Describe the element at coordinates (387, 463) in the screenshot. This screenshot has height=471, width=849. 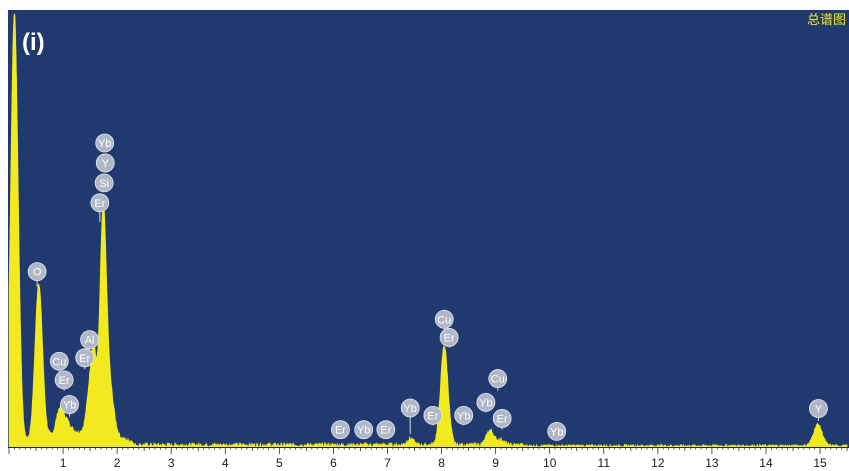
I see `x-tick-label: 7` at that location.